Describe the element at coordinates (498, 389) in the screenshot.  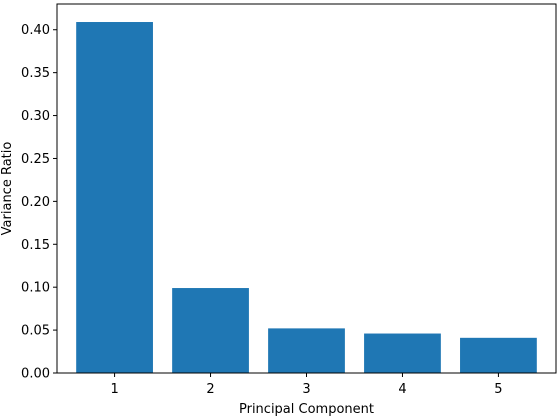
I see `x-tick-label: 5` at that location.